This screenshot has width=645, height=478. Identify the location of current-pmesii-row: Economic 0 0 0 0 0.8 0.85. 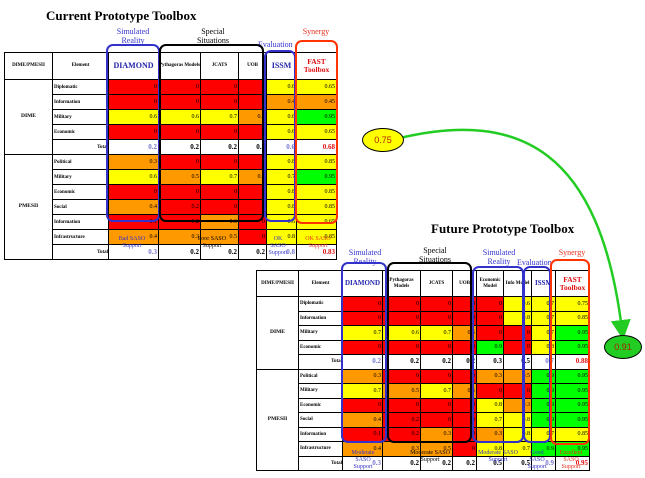
(171, 192).